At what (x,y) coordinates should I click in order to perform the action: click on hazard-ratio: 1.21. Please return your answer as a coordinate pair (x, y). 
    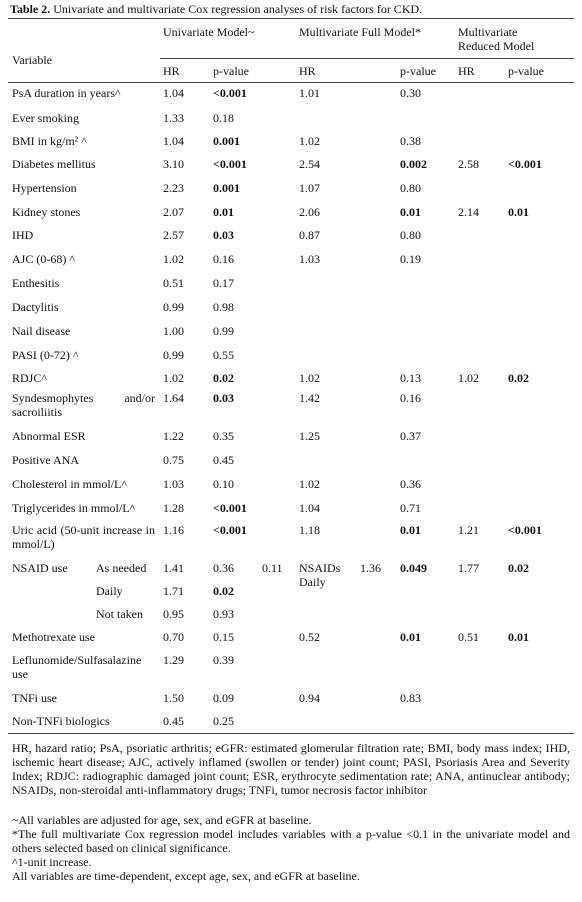
    Looking at the image, I should click on (468, 530).